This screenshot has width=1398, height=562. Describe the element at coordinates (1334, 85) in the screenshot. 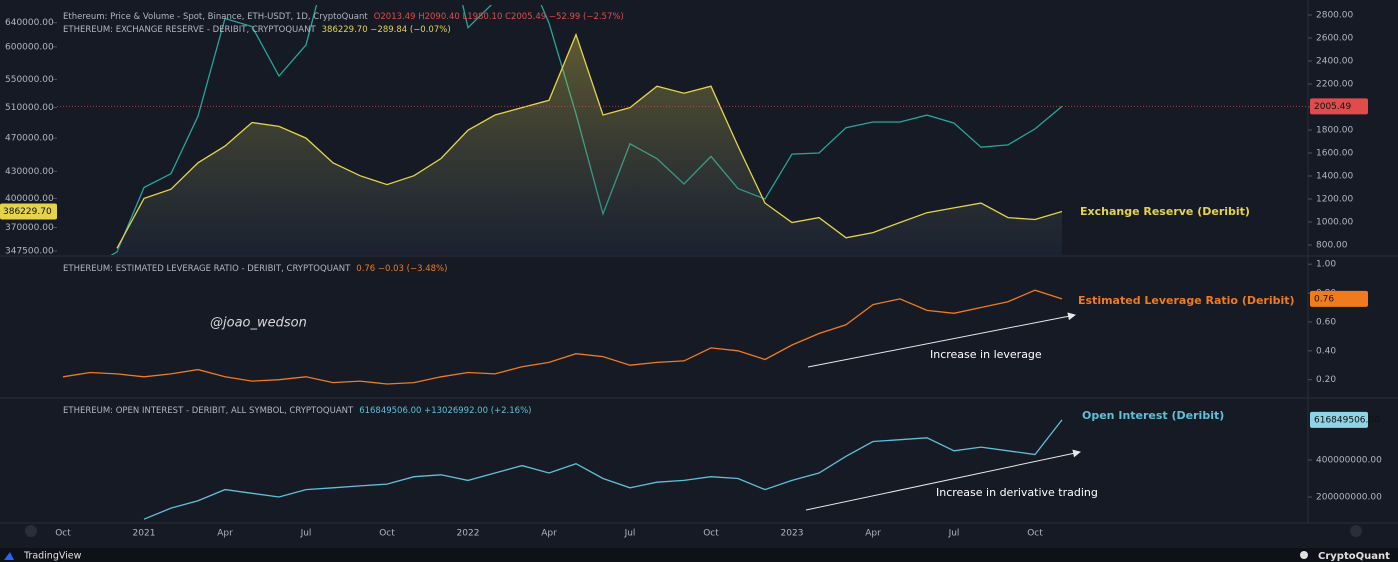

I see `y-tick-label: 2200.00` at that location.